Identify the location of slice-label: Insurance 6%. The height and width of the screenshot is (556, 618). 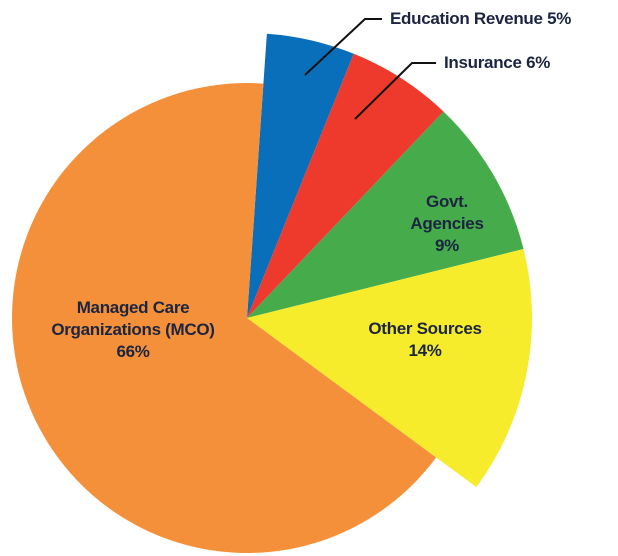
(497, 63).